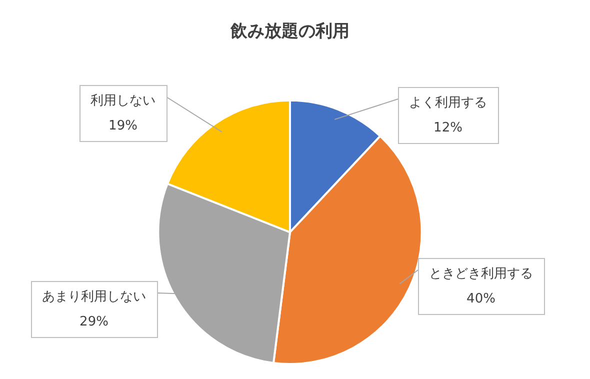 This screenshot has width=590, height=379. Describe the element at coordinates (481, 298) in the screenshot. I see `data-label: 40%` at that location.